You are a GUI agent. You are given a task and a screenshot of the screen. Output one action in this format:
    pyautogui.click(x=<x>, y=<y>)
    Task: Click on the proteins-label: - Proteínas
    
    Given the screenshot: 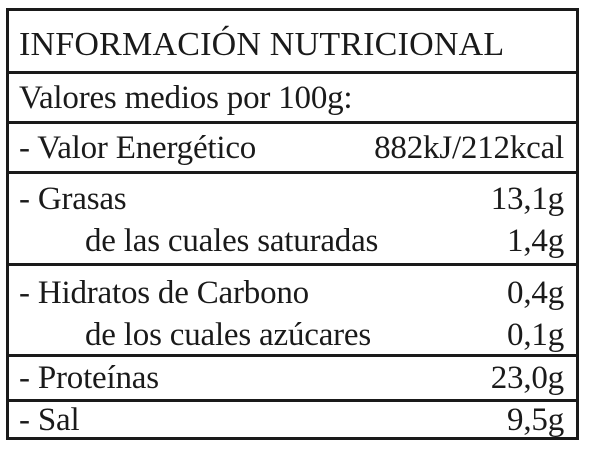 What is the action you would take?
    pyautogui.click(x=89, y=378)
    